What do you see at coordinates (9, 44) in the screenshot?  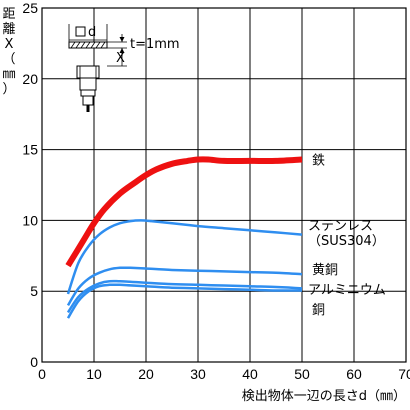 I see `y-axis-label-char: X` at bounding box center [9, 44].